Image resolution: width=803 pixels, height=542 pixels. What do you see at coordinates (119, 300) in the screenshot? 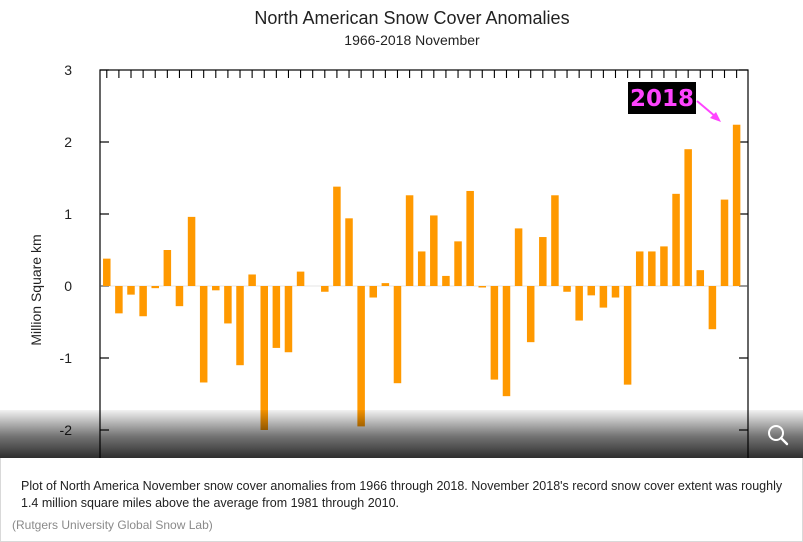
I see `bar-1967` at bounding box center [119, 300].